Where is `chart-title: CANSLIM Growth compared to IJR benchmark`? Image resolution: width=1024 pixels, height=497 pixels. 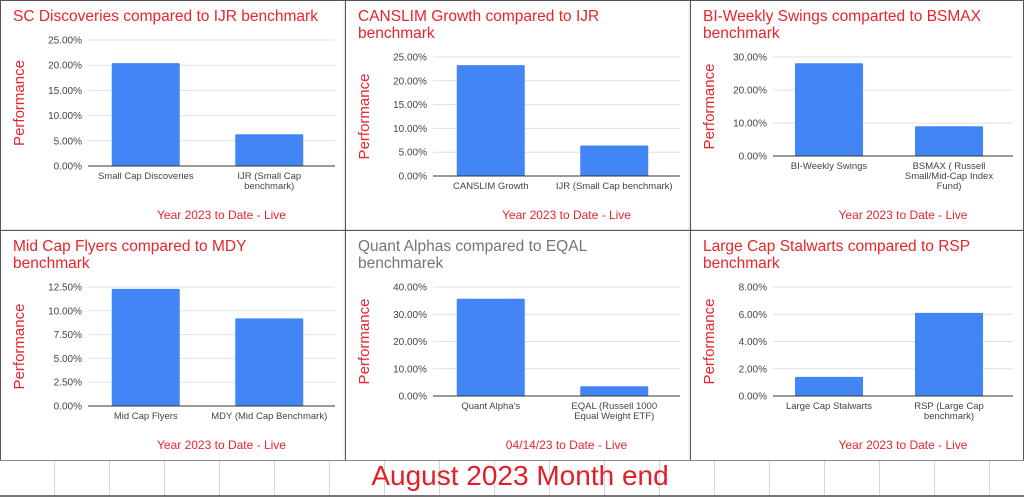
chart-title: CANSLIM Growth compared to IJR benchmark is located at coordinates (479, 25).